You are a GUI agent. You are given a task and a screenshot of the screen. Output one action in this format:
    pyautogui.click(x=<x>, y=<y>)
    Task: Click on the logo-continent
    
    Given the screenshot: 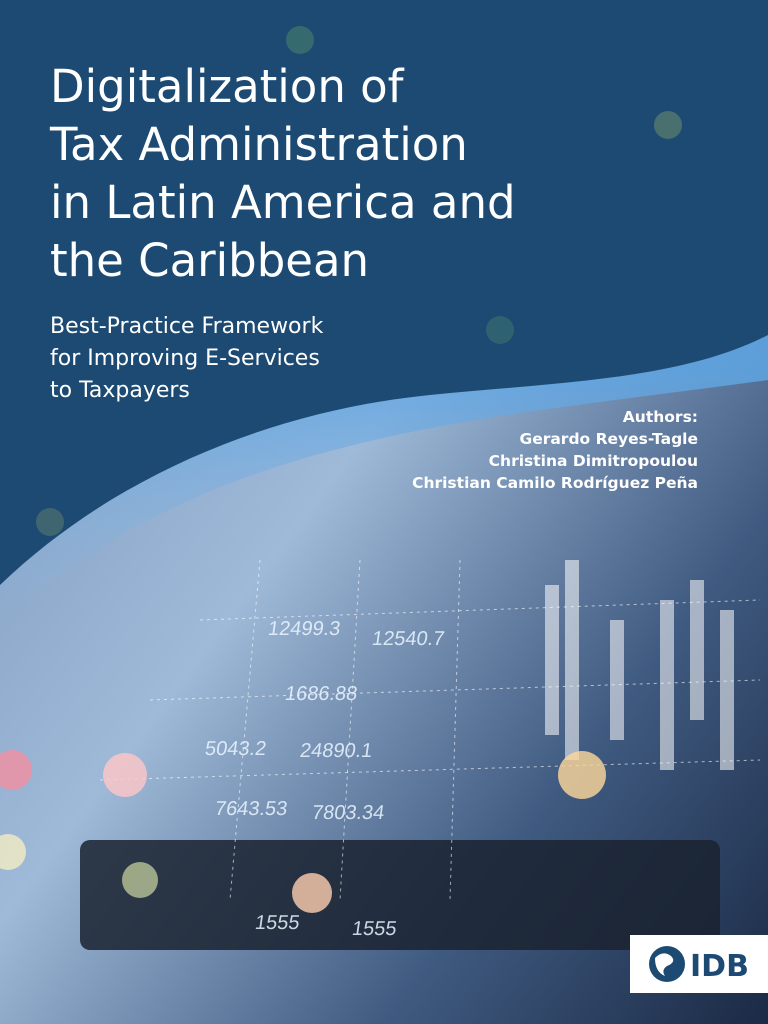 What is the action you would take?
    pyautogui.click(x=664, y=964)
    